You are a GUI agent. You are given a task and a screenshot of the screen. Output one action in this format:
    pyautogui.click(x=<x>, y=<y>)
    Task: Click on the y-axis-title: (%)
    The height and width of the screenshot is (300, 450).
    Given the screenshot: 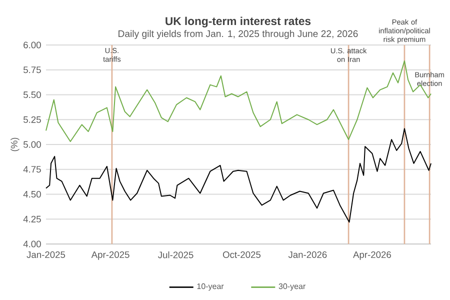 What is the action you would take?
    pyautogui.click(x=15, y=145)
    